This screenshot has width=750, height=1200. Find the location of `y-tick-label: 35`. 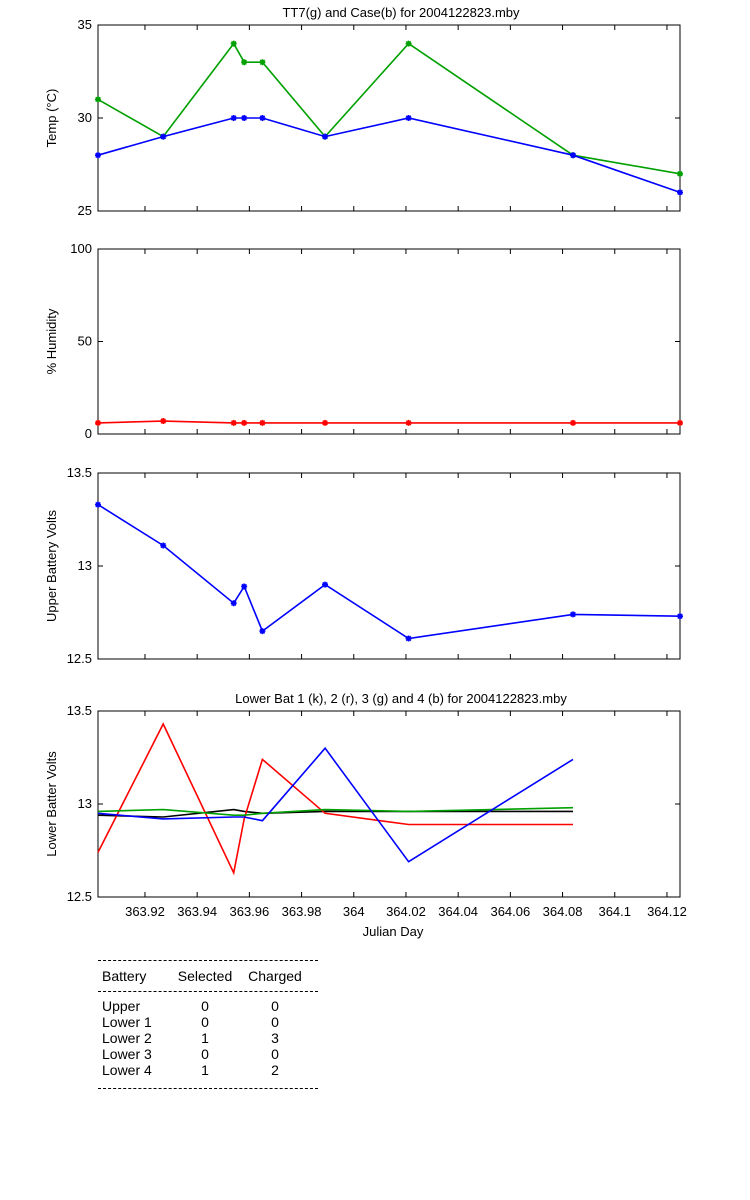

y-tick-label: 35 is located at coordinates (85, 24).